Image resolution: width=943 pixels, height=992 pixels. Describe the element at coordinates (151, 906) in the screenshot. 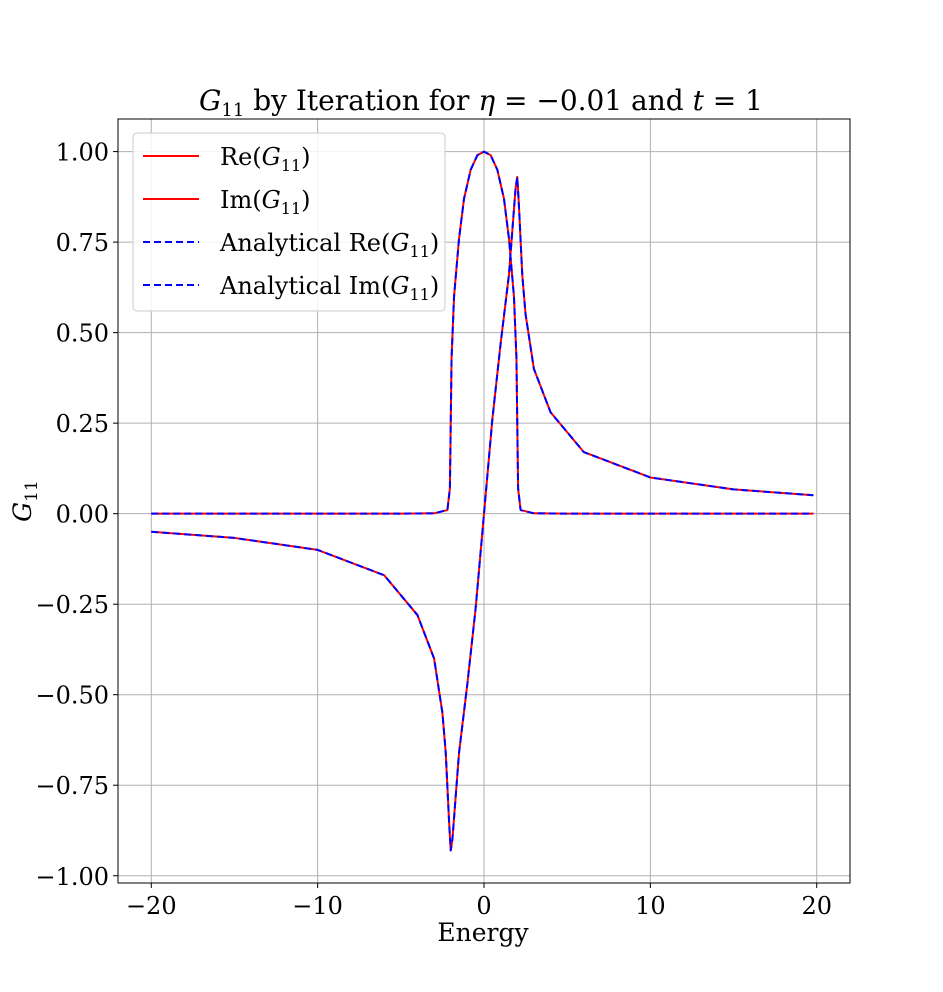

I see `x-tick-label: −20` at that location.